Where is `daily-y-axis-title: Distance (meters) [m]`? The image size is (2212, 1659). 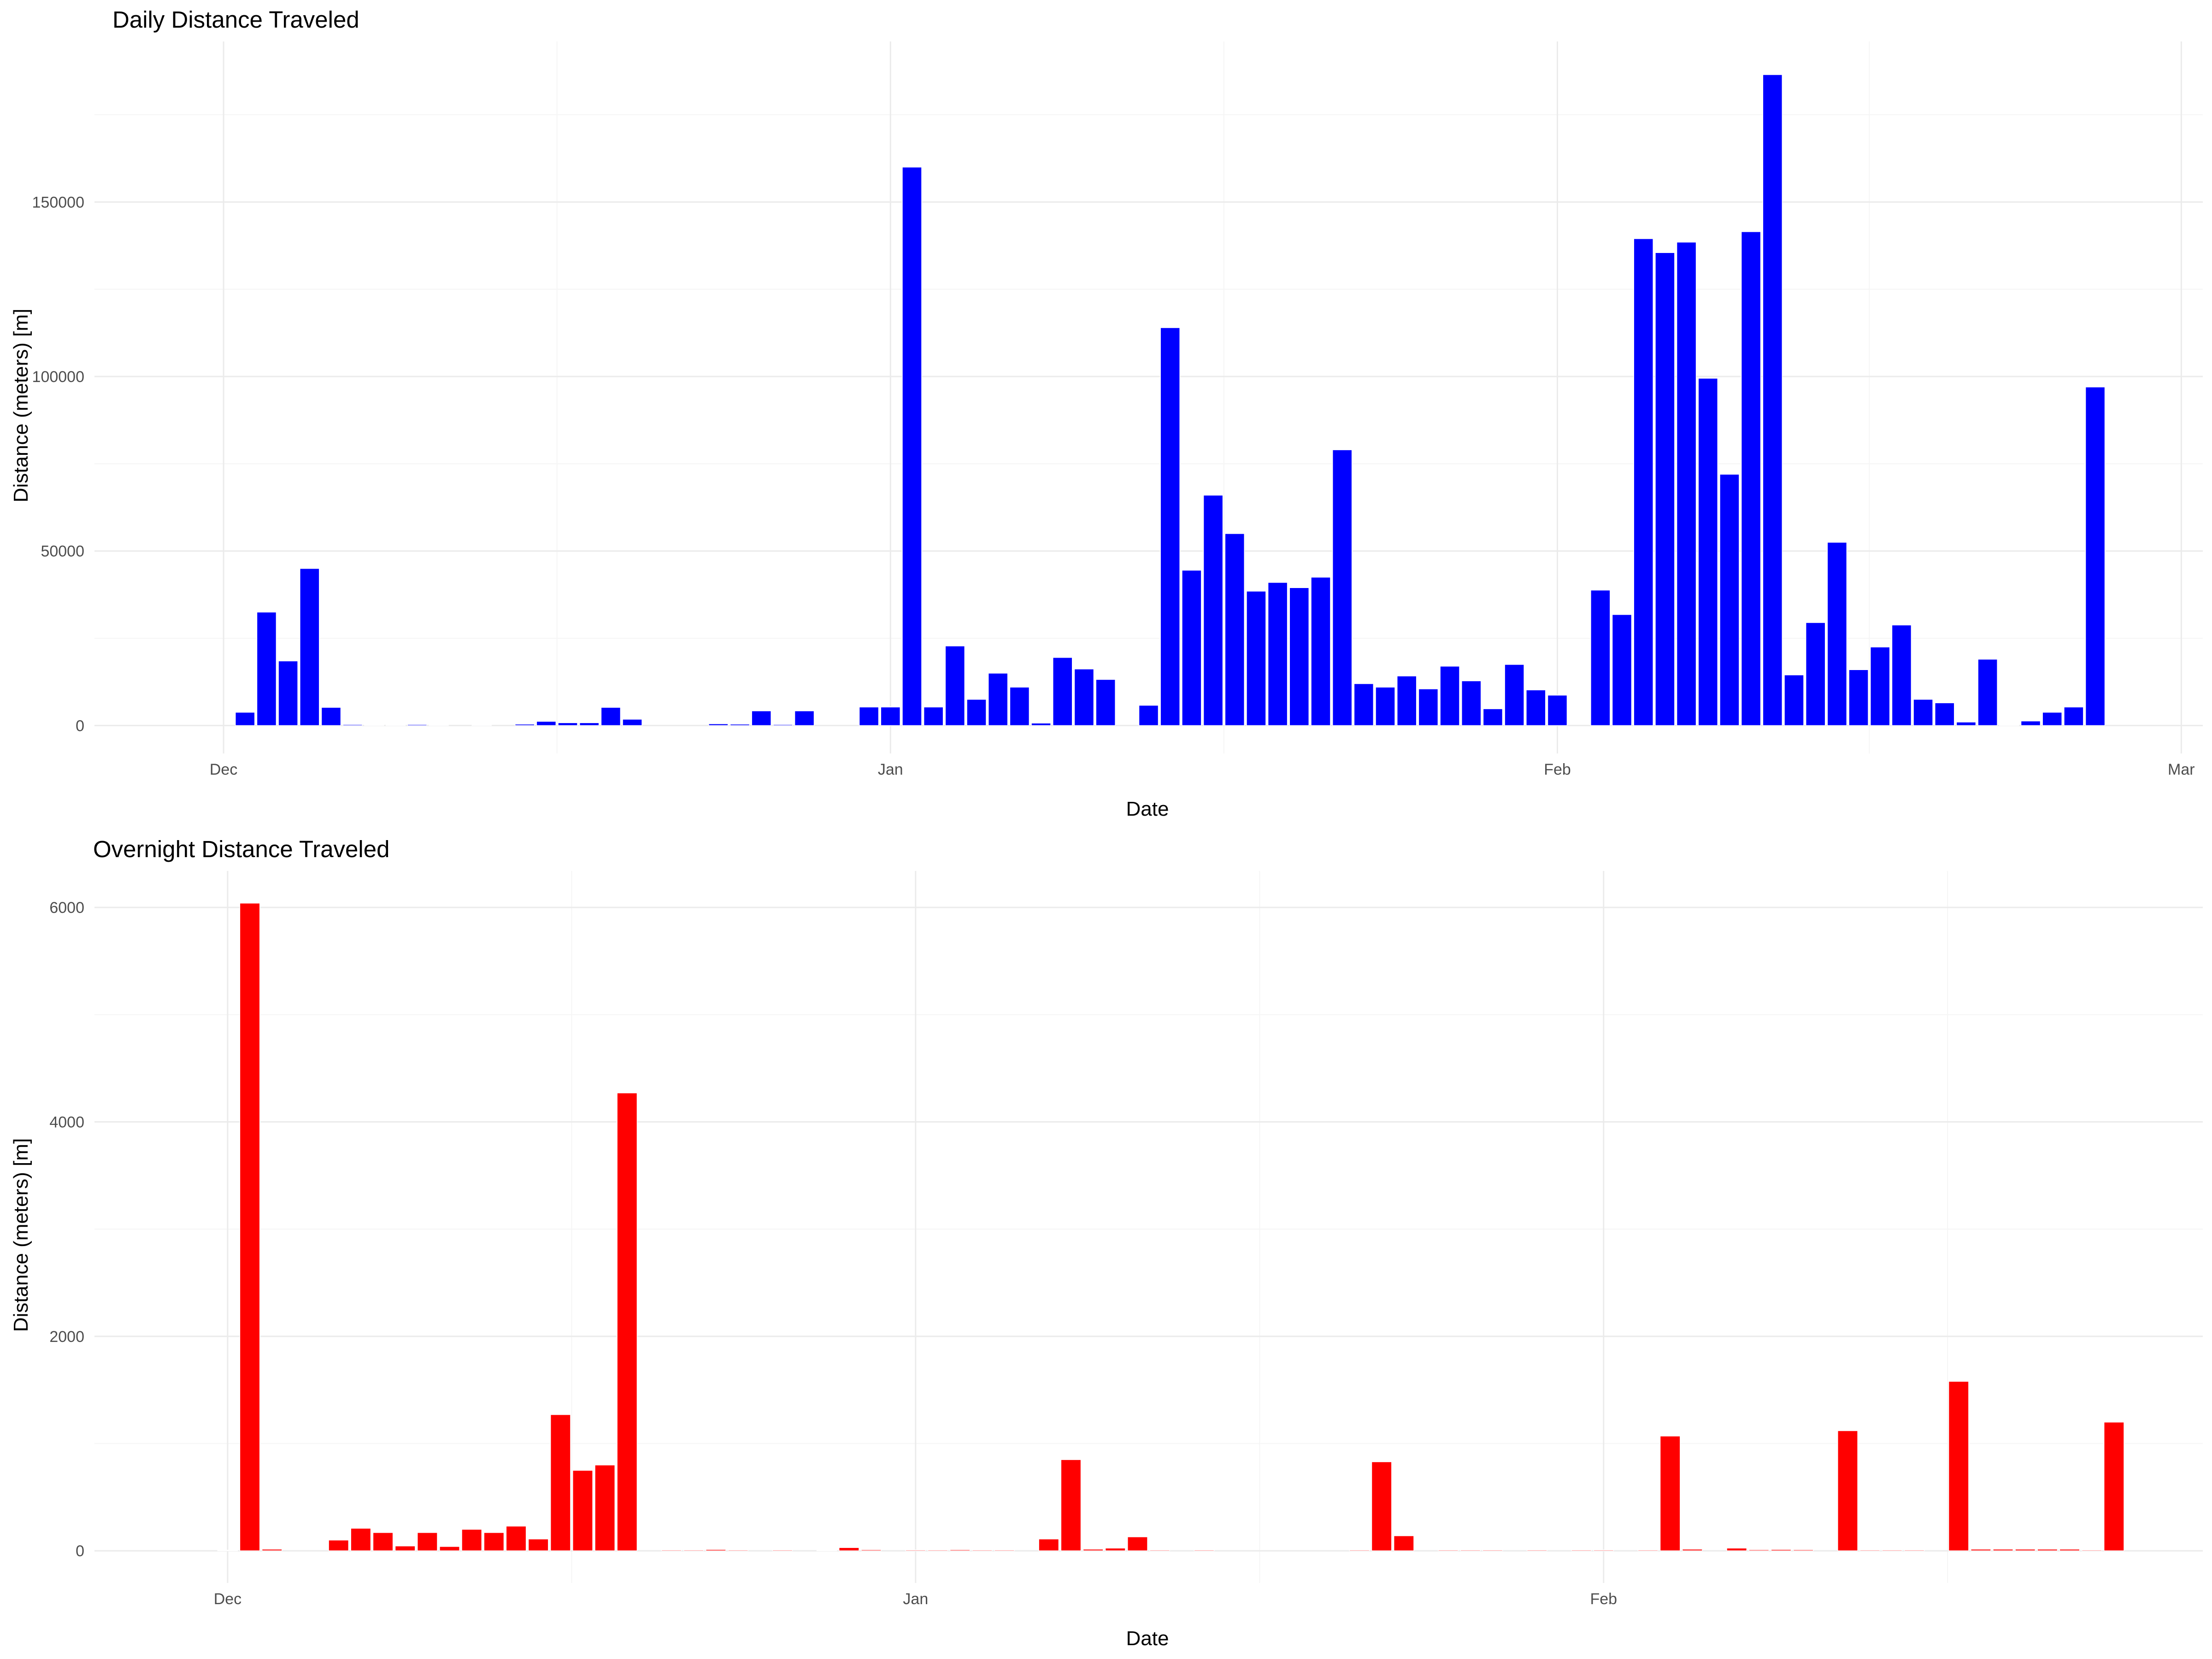 daily-y-axis-title: Distance (meters) [m] is located at coordinates (21, 406).